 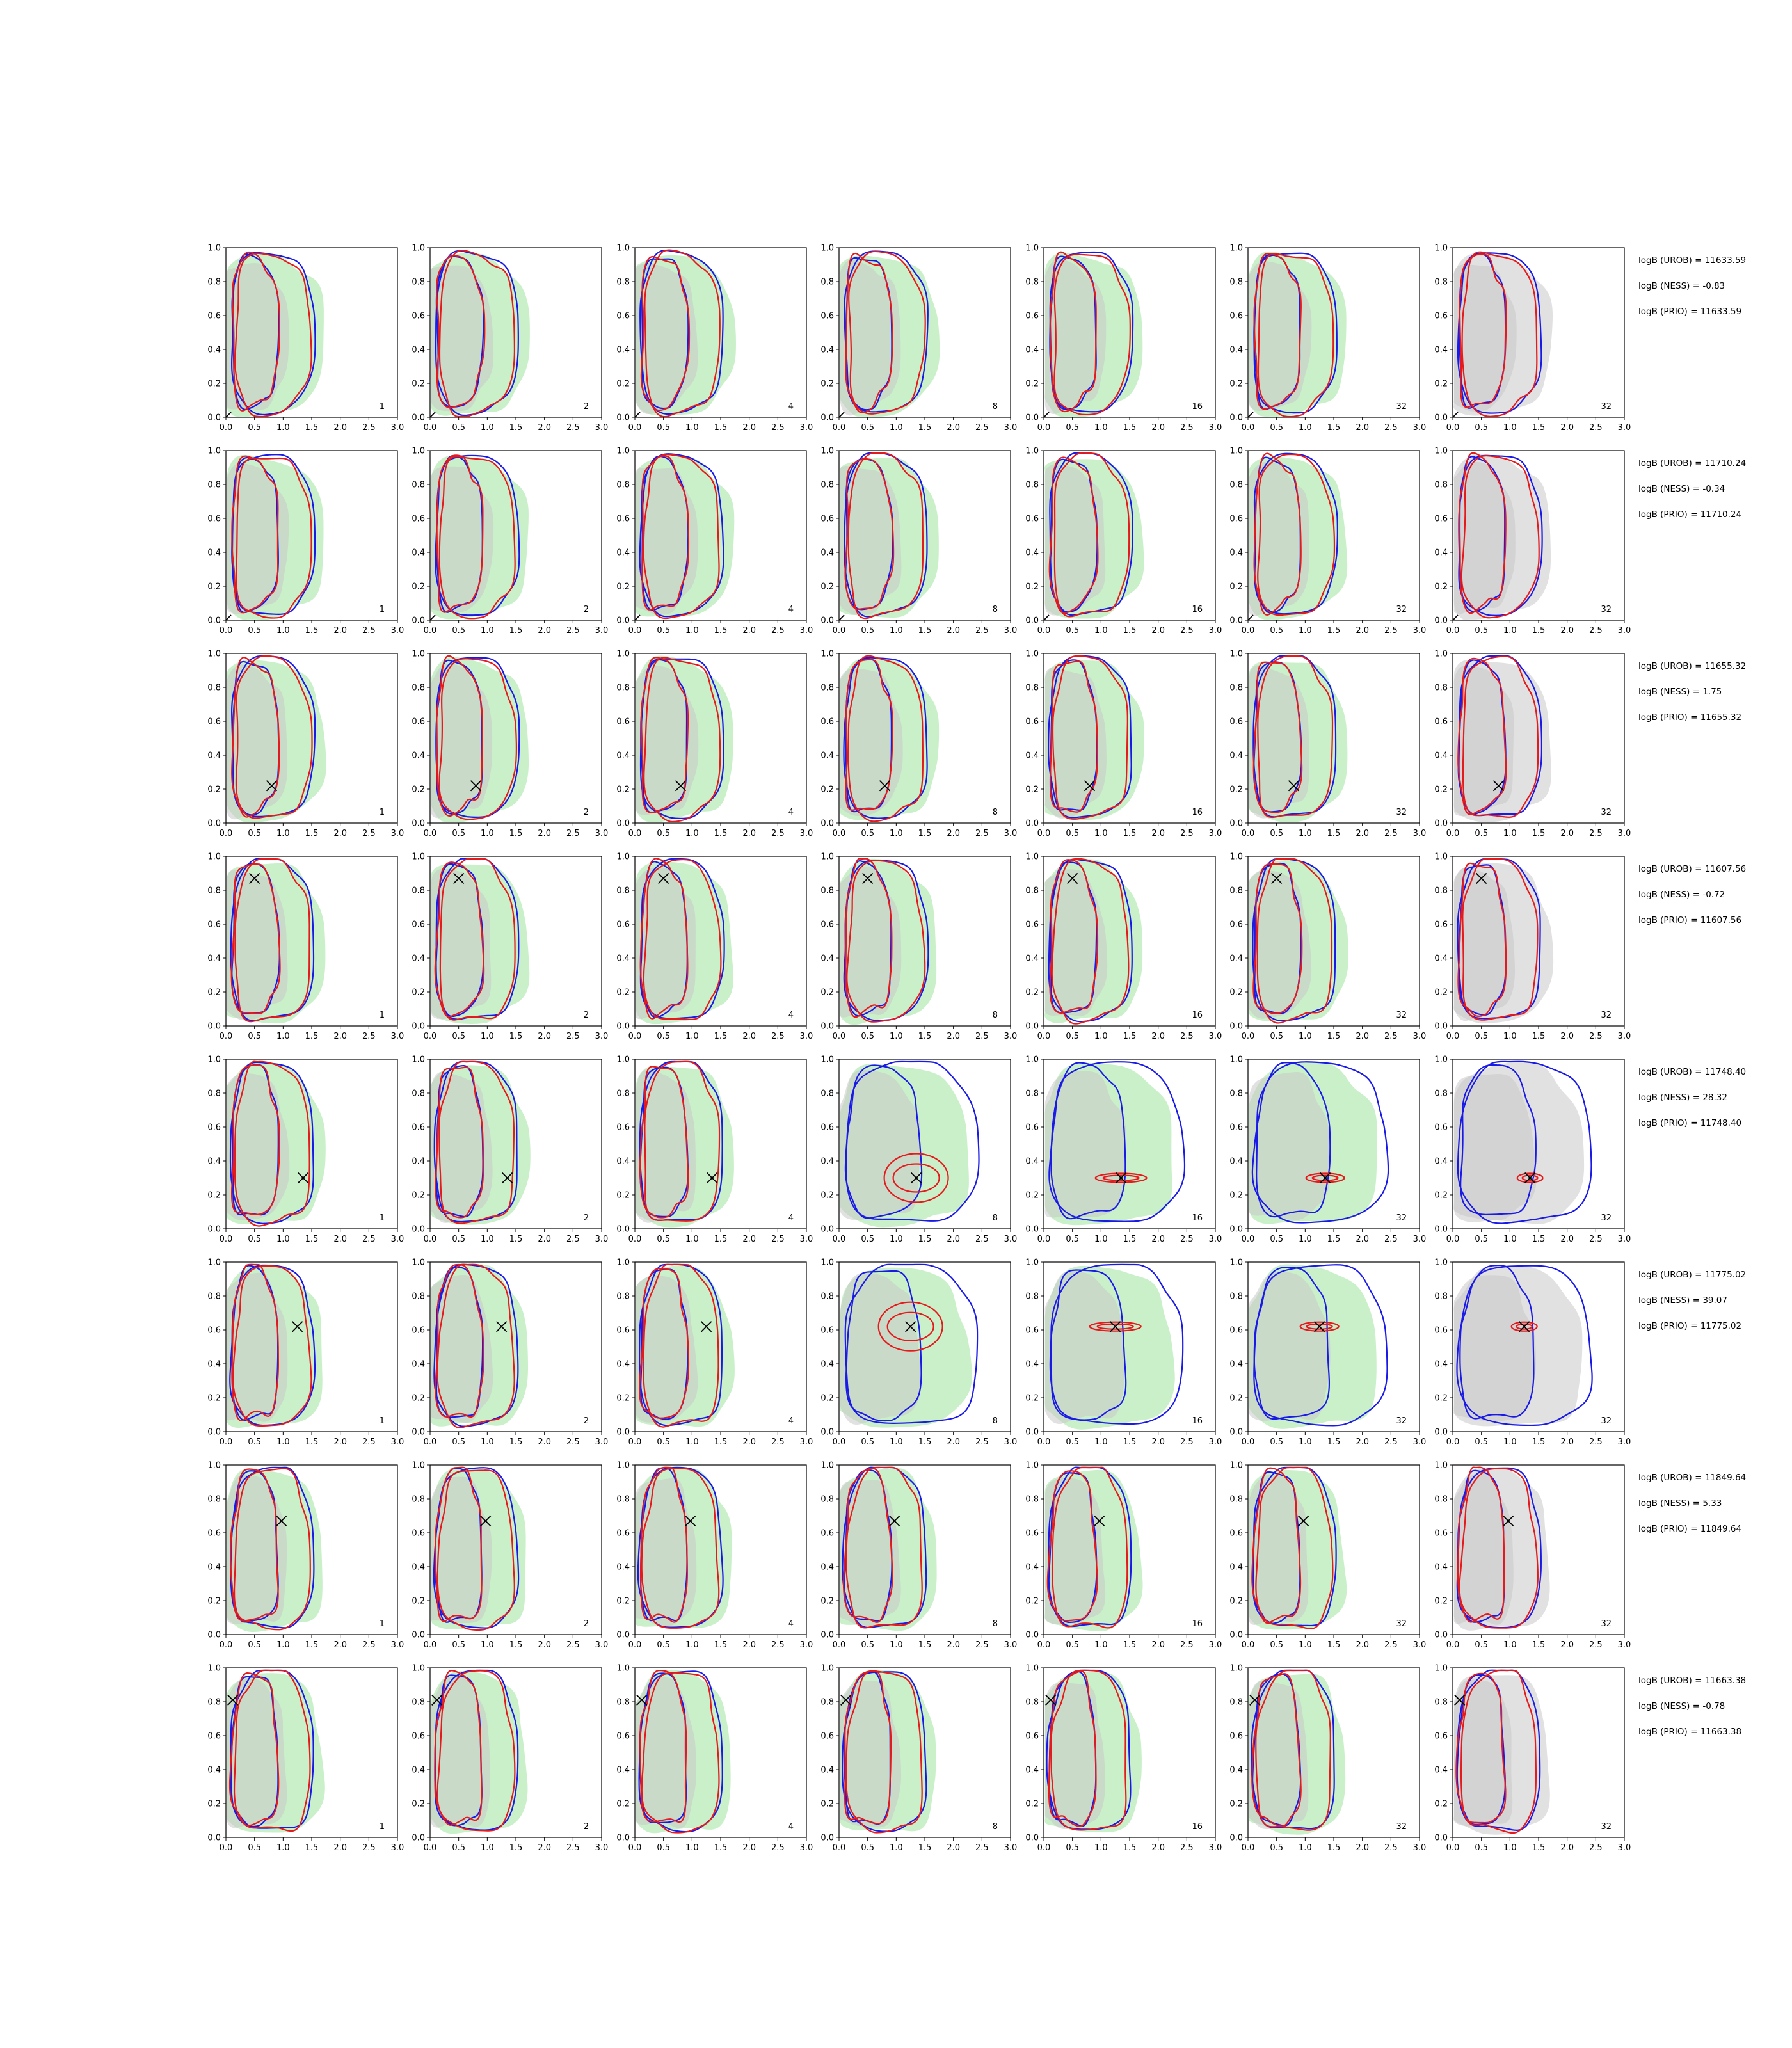 What do you see at coordinates (1681, 895) in the screenshot?
I see `logb-annotation: logB (NESS) = -0.72` at bounding box center [1681, 895].